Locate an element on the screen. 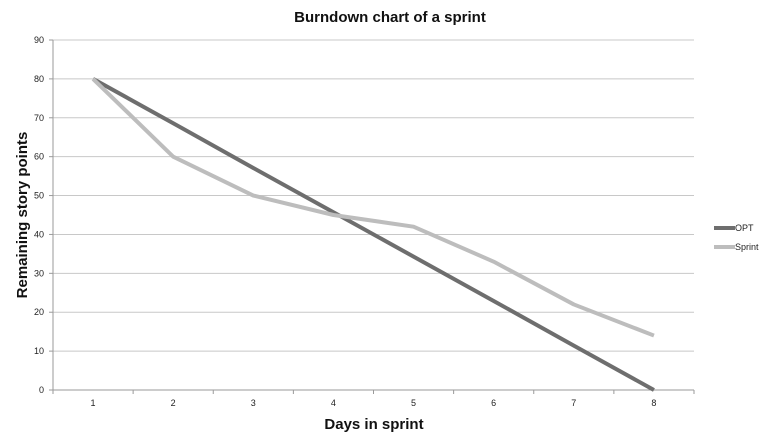 The image size is (769, 442). x-tick-label-7: 7 is located at coordinates (573, 403).